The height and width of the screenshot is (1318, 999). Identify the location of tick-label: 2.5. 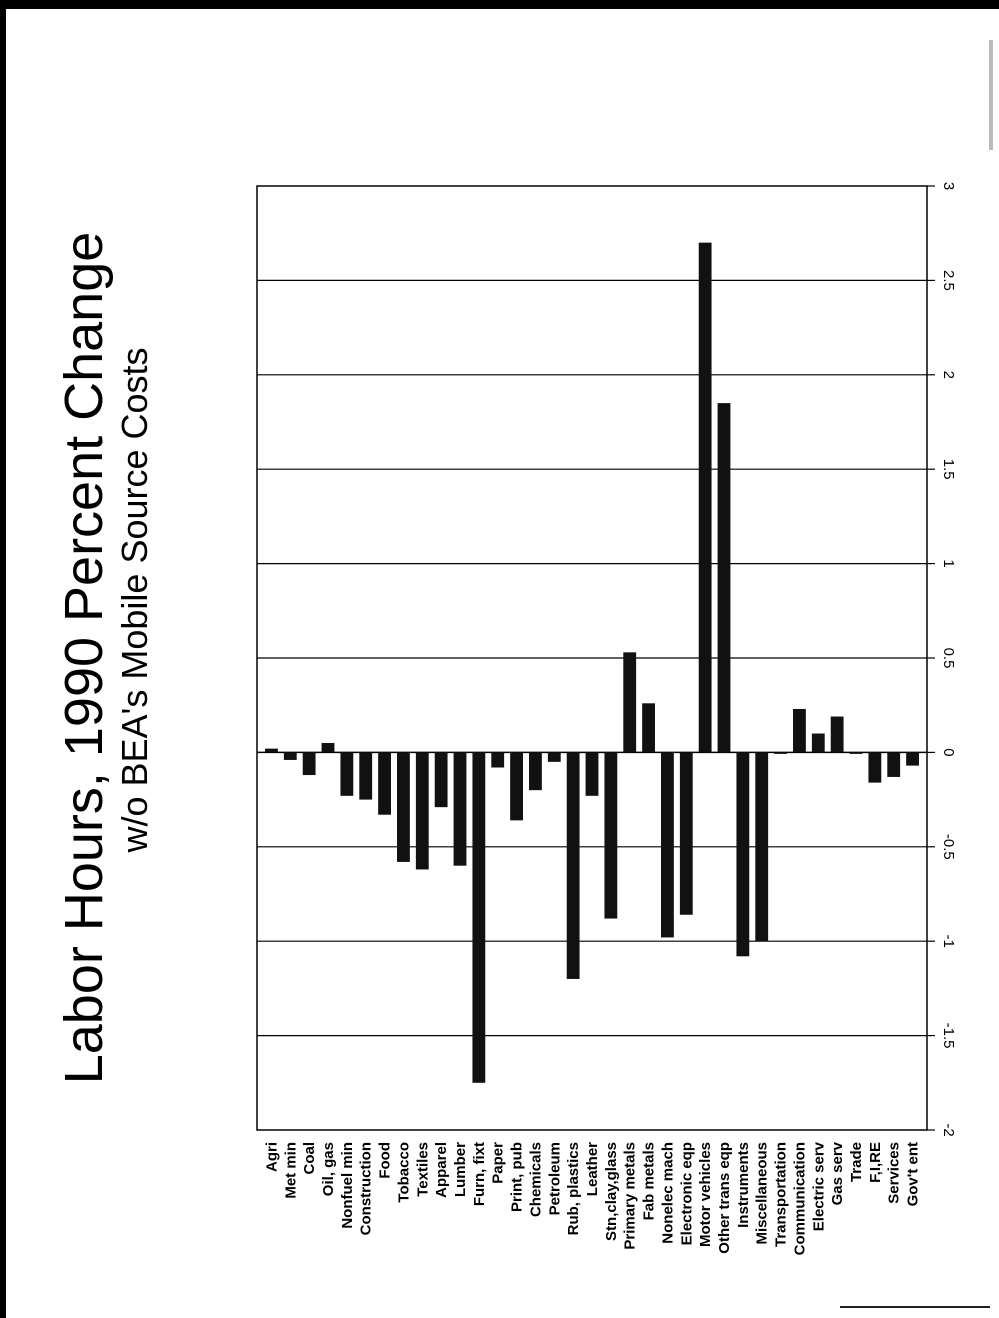
(948, 280).